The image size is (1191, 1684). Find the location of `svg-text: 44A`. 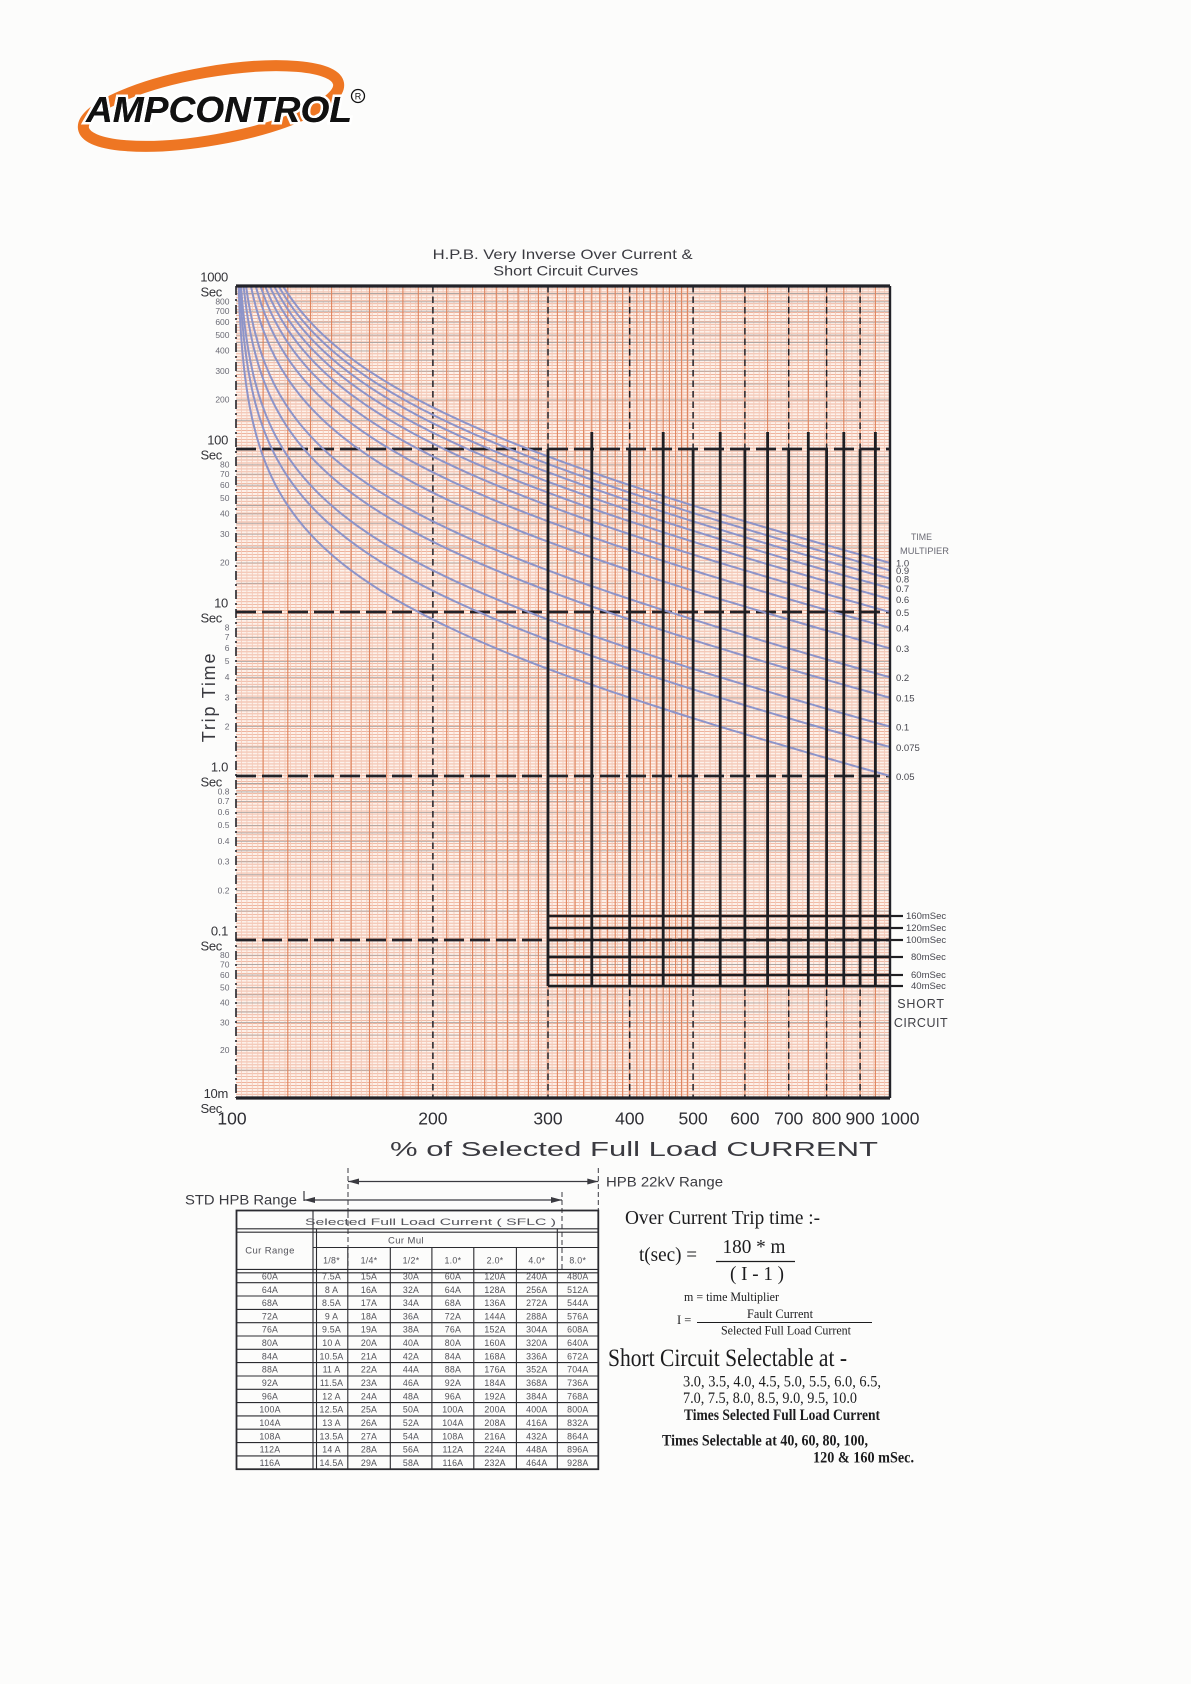

svg-text: 44A is located at coordinates (411, 1370).